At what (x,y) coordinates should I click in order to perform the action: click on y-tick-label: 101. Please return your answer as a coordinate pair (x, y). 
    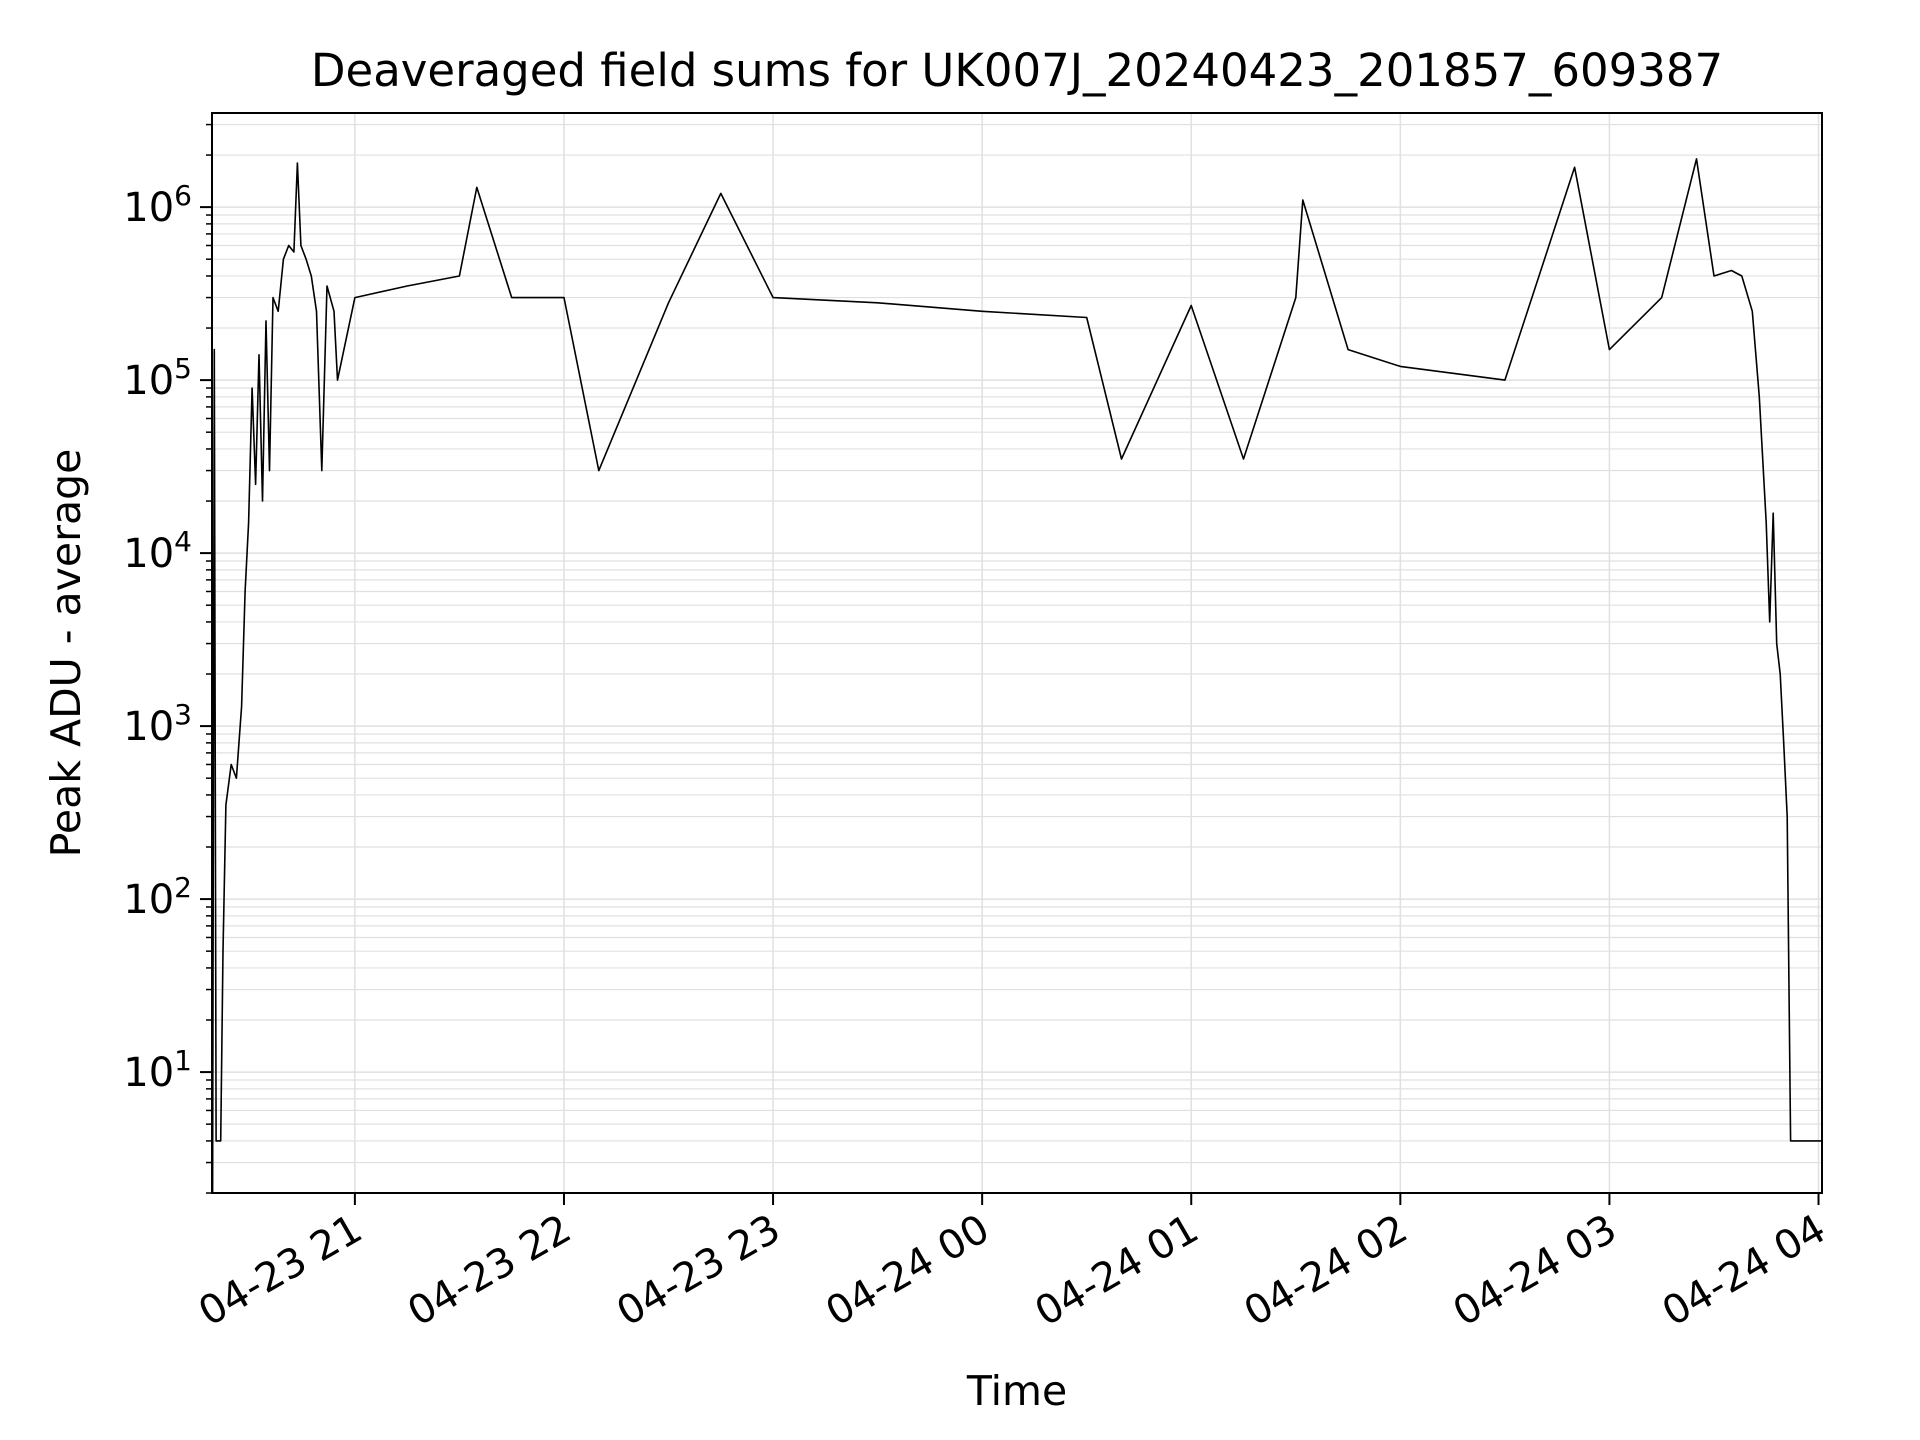
    Looking at the image, I should click on (157, 1070).